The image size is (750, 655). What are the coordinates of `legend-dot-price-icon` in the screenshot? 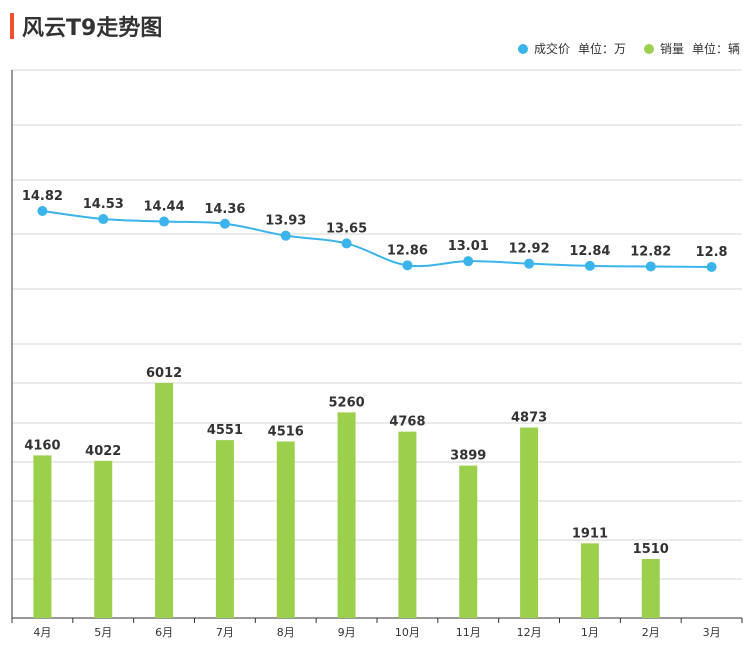 It's located at (522, 48).